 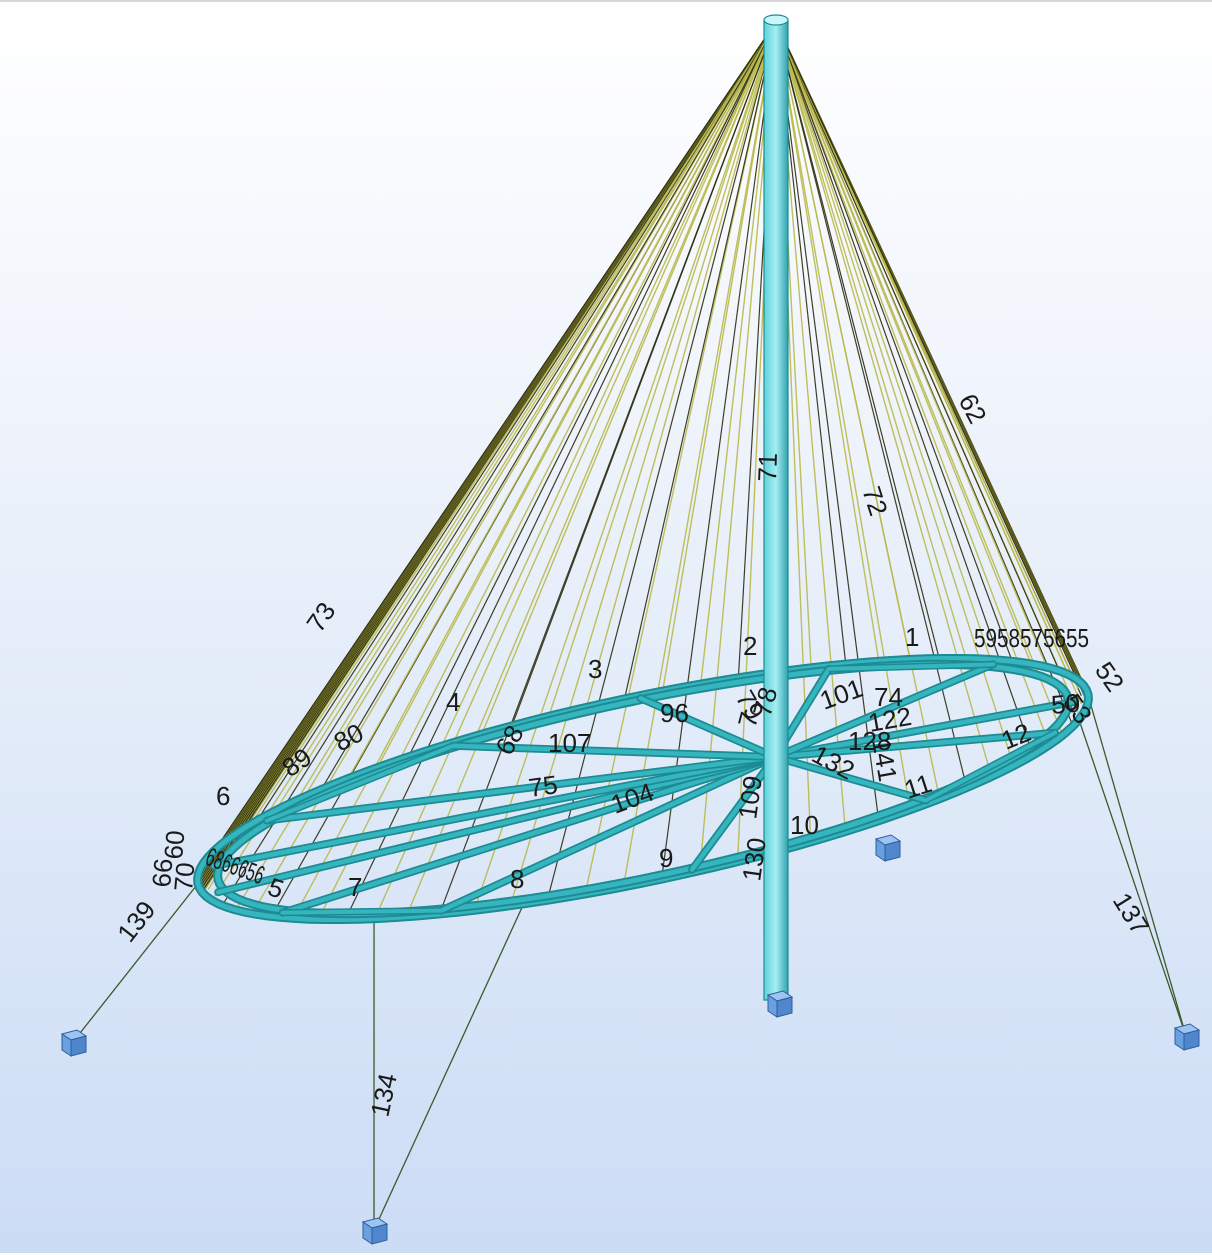 I want to click on member-label-72: 72, so click(x=874, y=501).